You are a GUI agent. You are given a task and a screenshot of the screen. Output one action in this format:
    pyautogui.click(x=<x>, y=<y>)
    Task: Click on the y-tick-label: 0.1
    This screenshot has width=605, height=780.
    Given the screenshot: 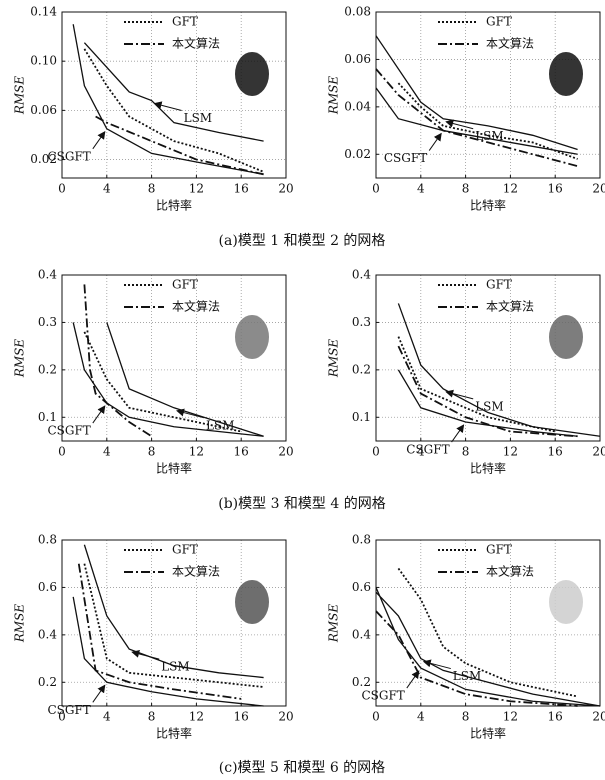 What is the action you would take?
    pyautogui.click(x=361, y=417)
    